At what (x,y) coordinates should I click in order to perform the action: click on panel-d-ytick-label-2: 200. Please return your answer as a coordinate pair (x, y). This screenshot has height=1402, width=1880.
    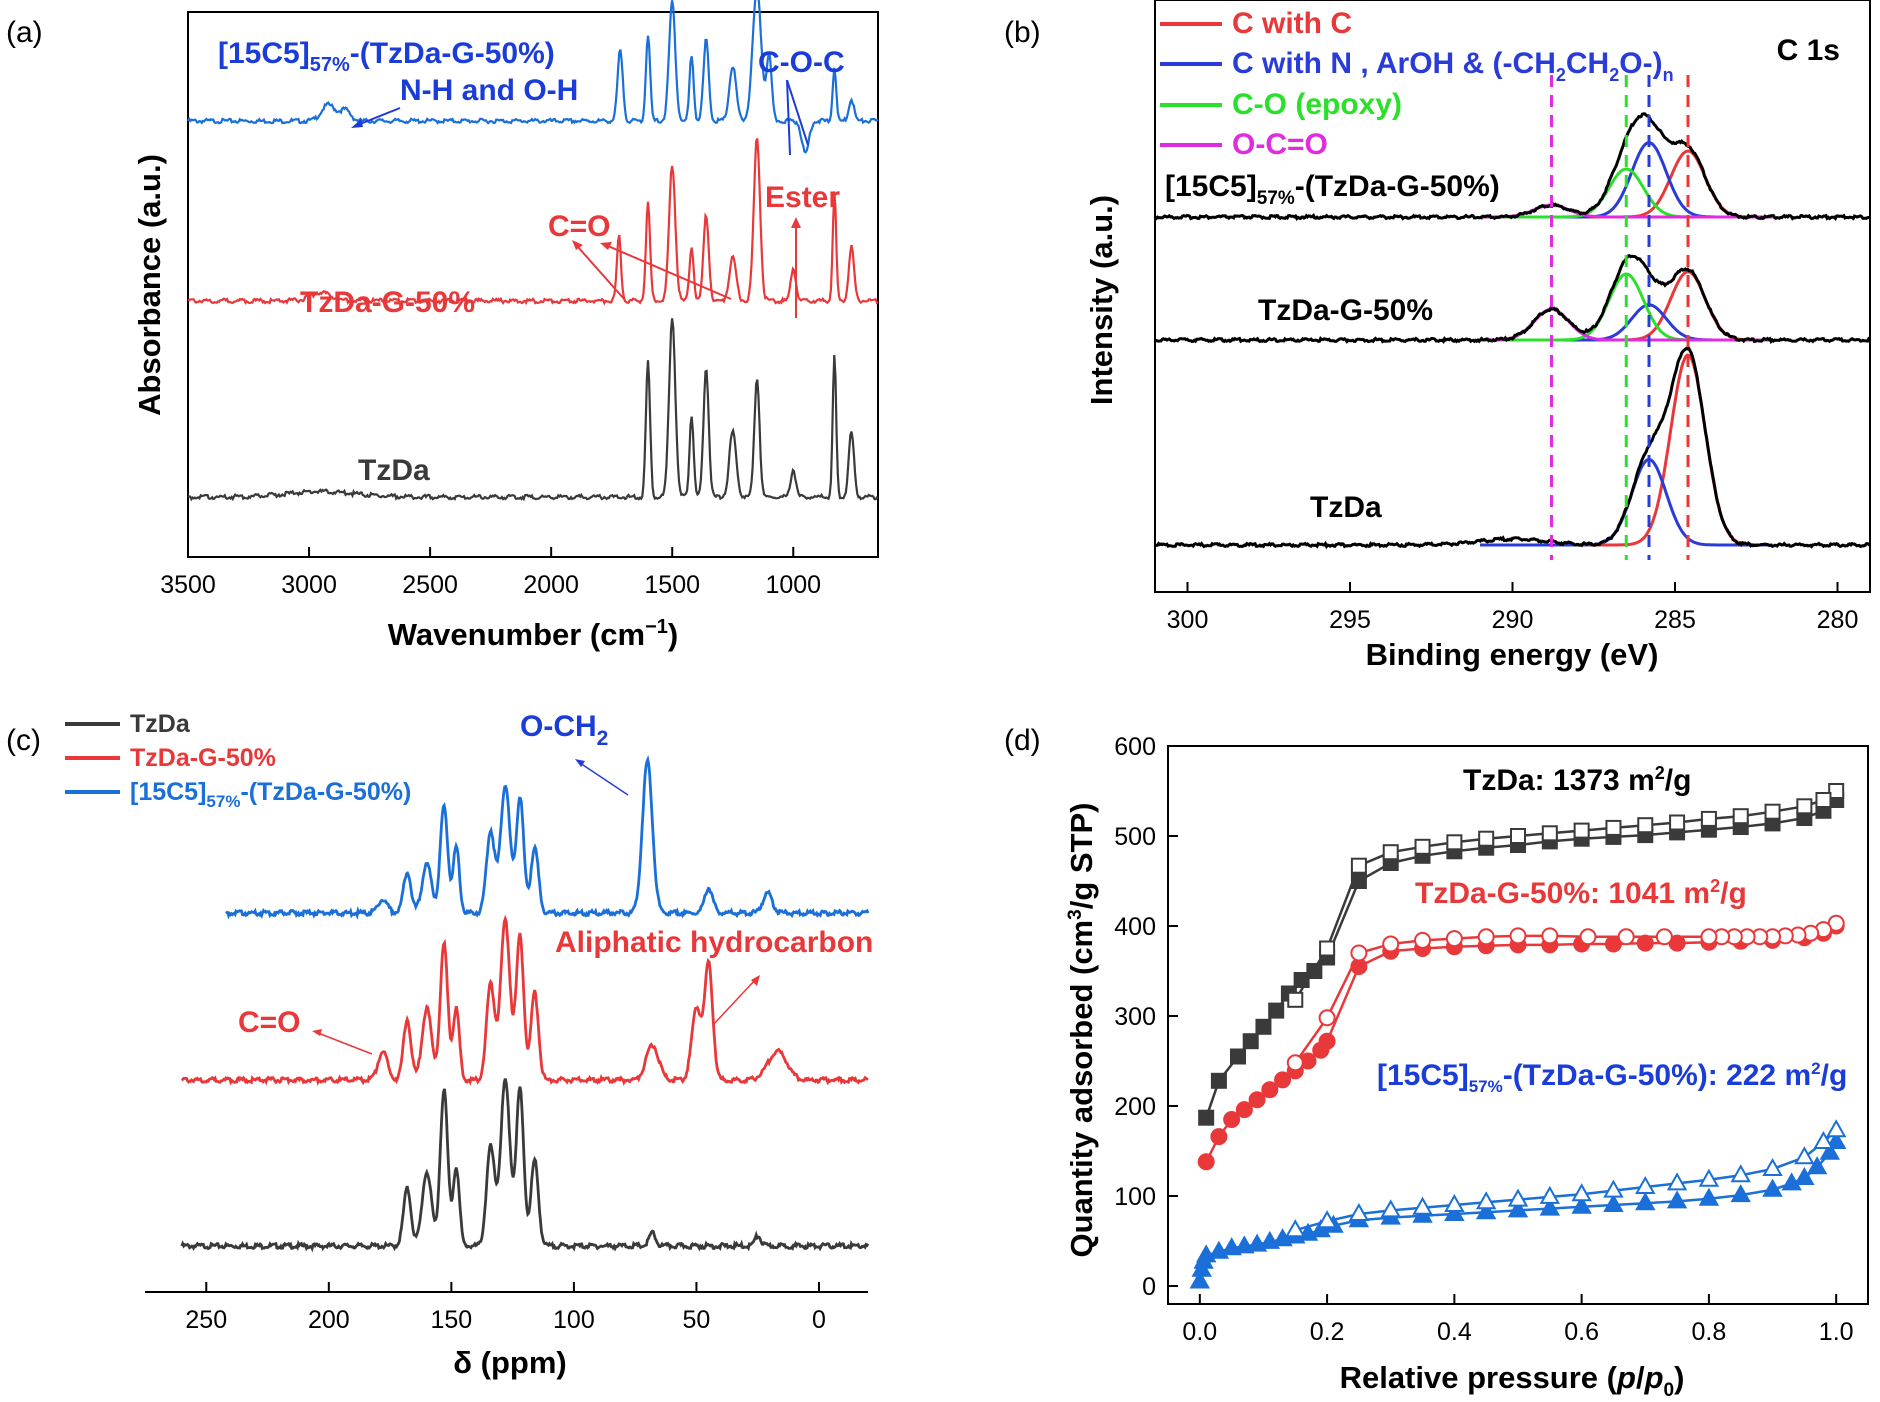
    Looking at the image, I should click on (1135, 1107).